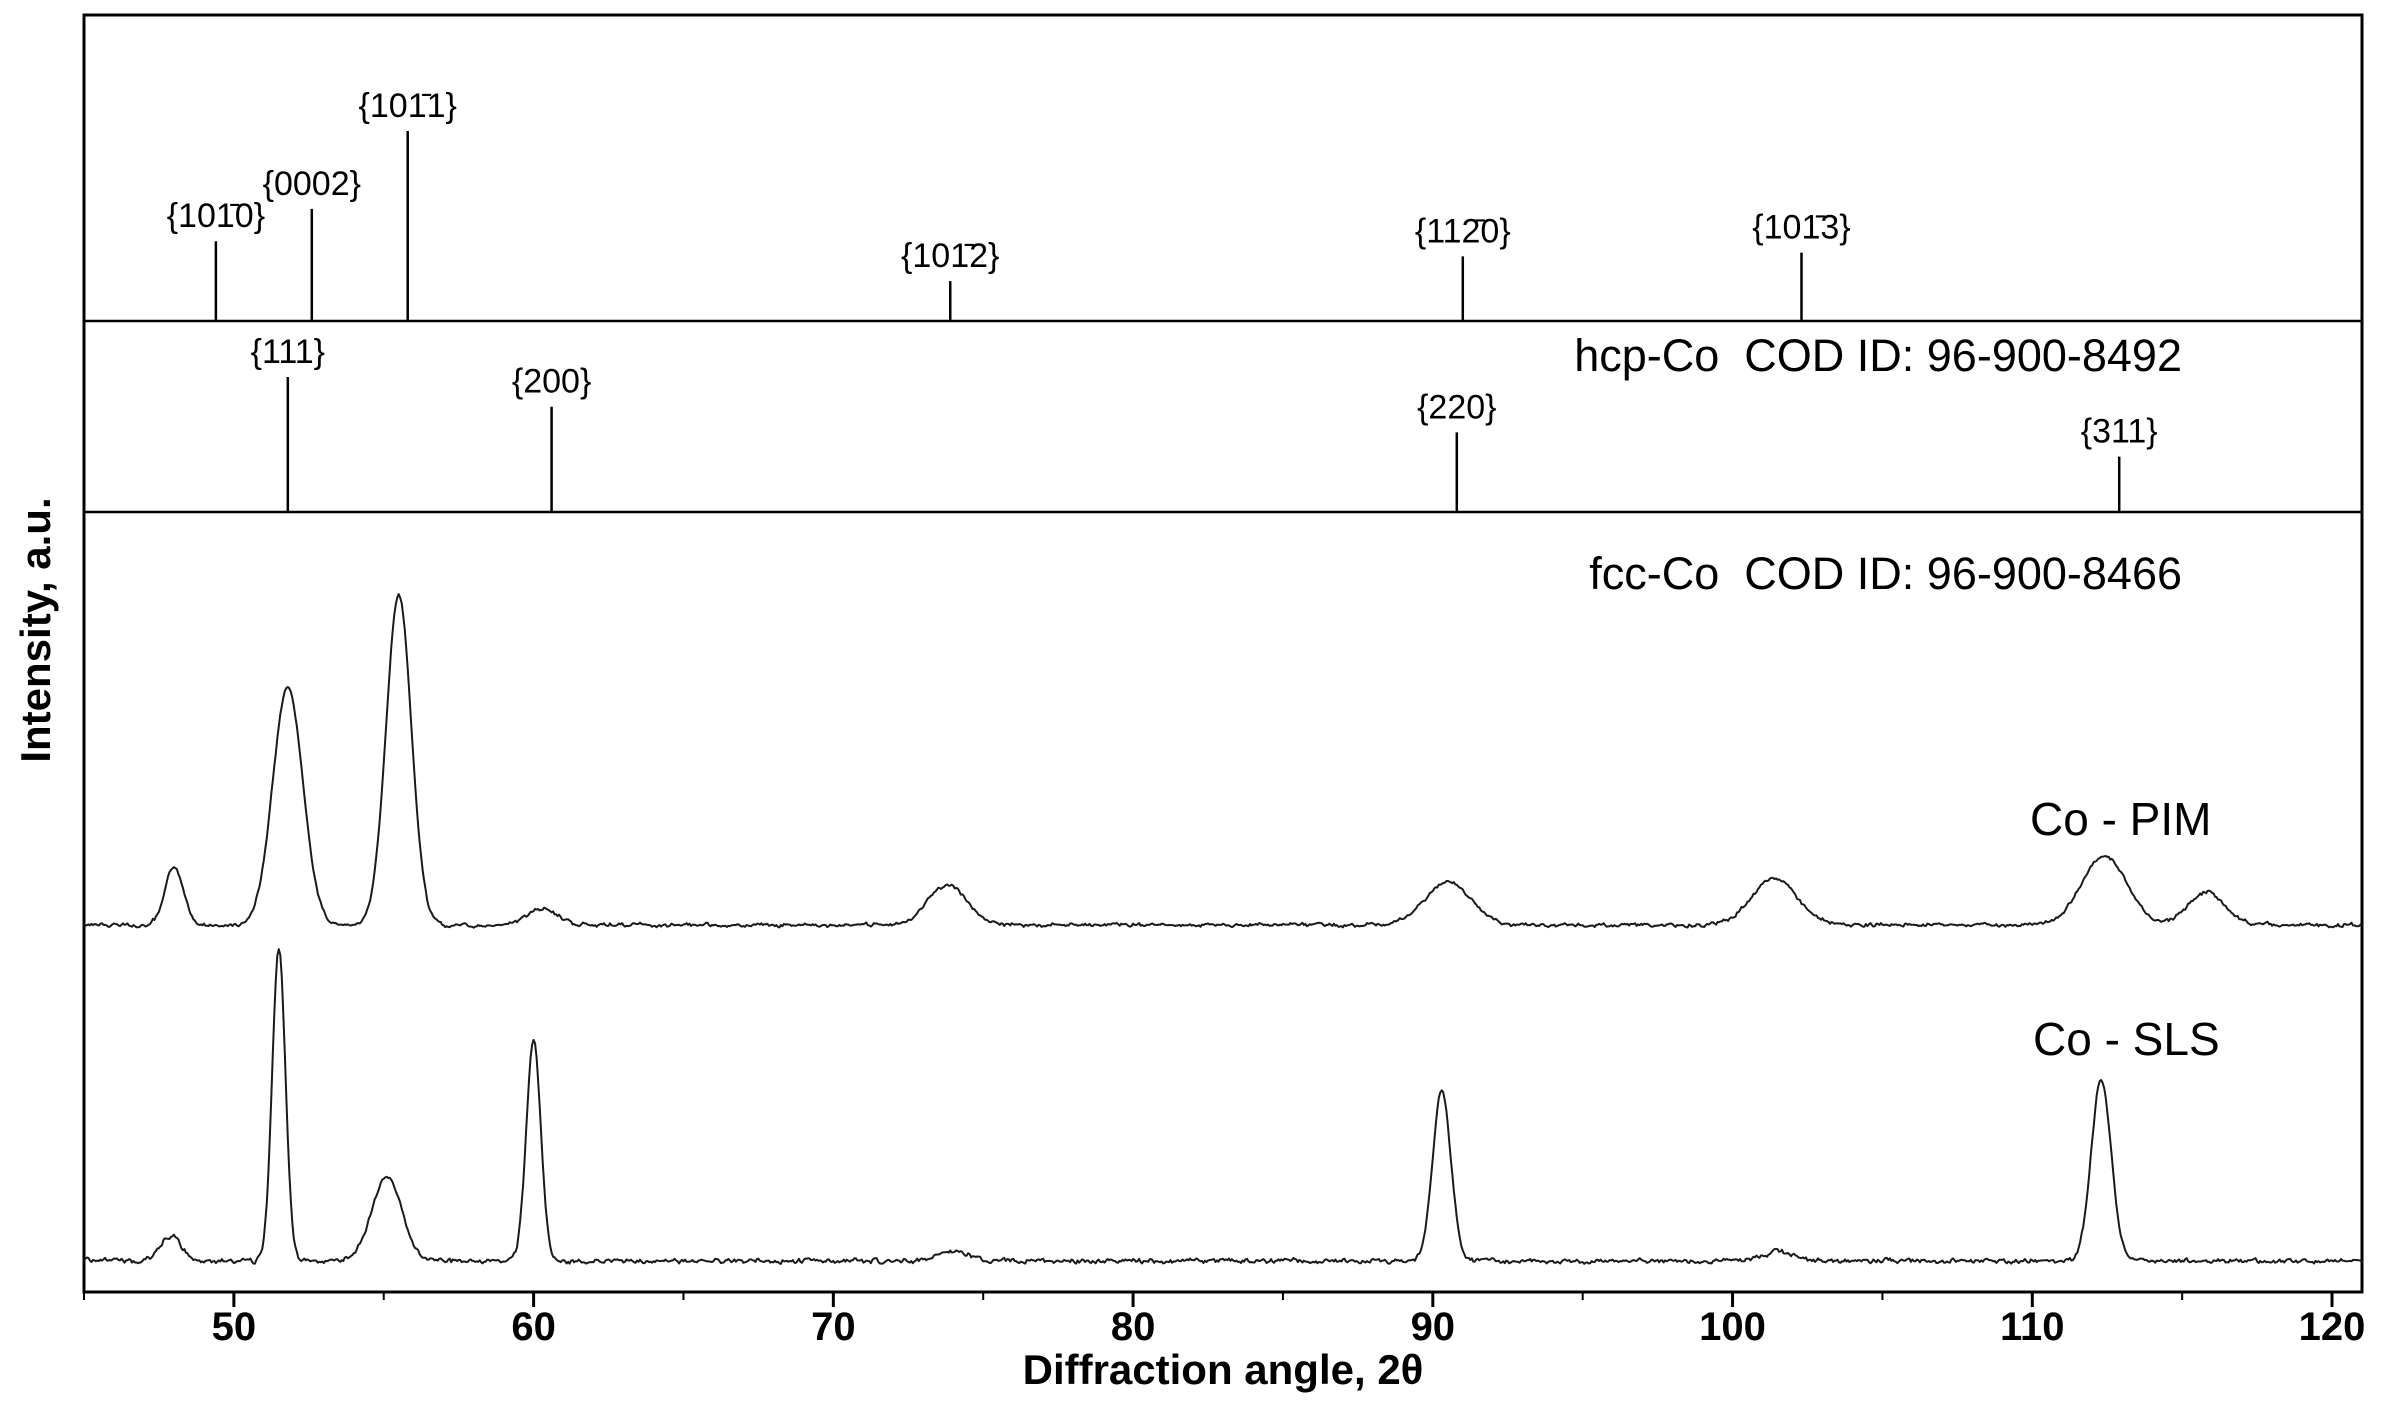  Describe the element at coordinates (234, 1327) in the screenshot. I see `x-tick-label: 50` at that location.